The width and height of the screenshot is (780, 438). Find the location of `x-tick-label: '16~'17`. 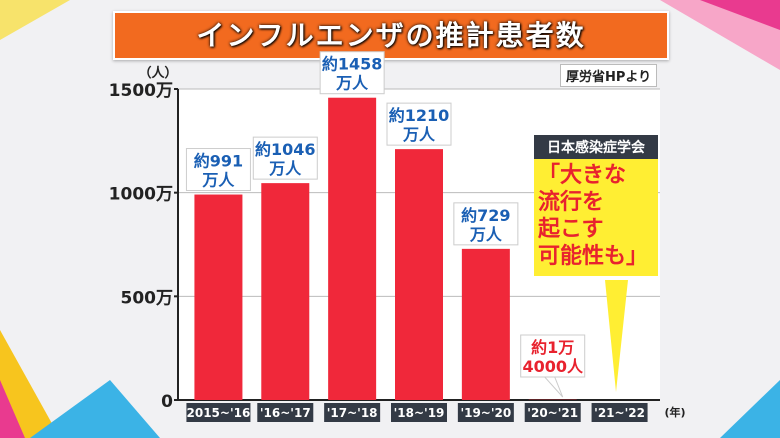

x-tick-label: '16~'17 is located at coordinates (285, 413).